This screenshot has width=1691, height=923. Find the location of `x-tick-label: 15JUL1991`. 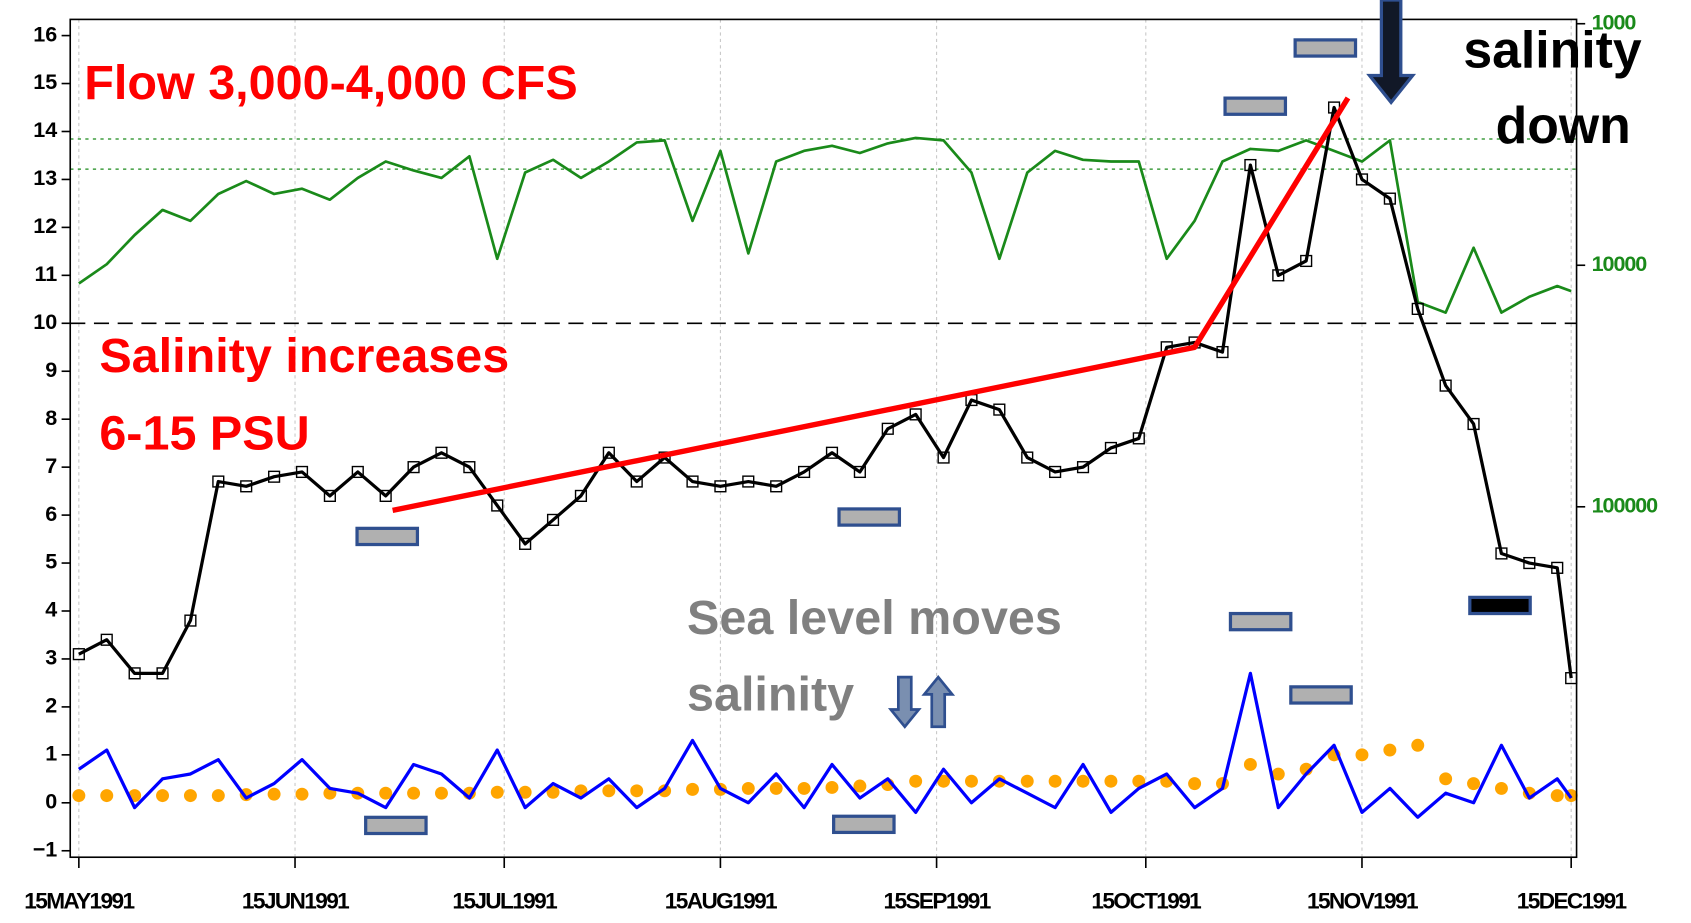

x-tick-label: 15JUL1991 is located at coordinates (504, 900).